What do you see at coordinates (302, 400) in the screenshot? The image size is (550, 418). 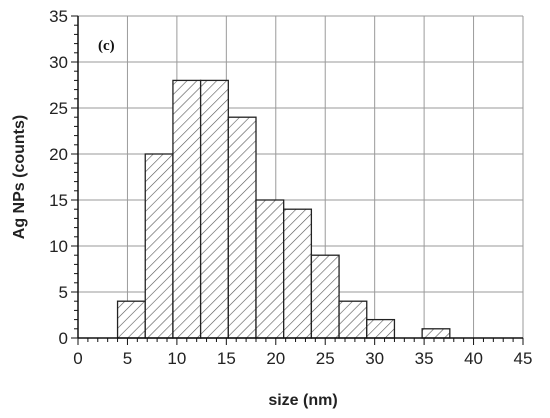 I see `x-axis-title: size (nm)` at bounding box center [302, 400].